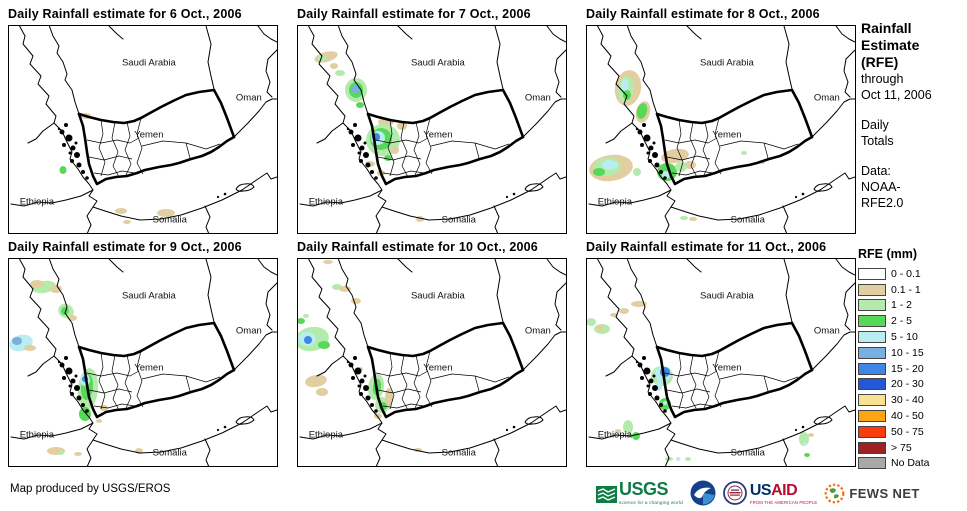 The image size is (967, 511). Describe the element at coordinates (773, 490) in the screenshot. I see `usaid-wordmark: USAID` at that location.